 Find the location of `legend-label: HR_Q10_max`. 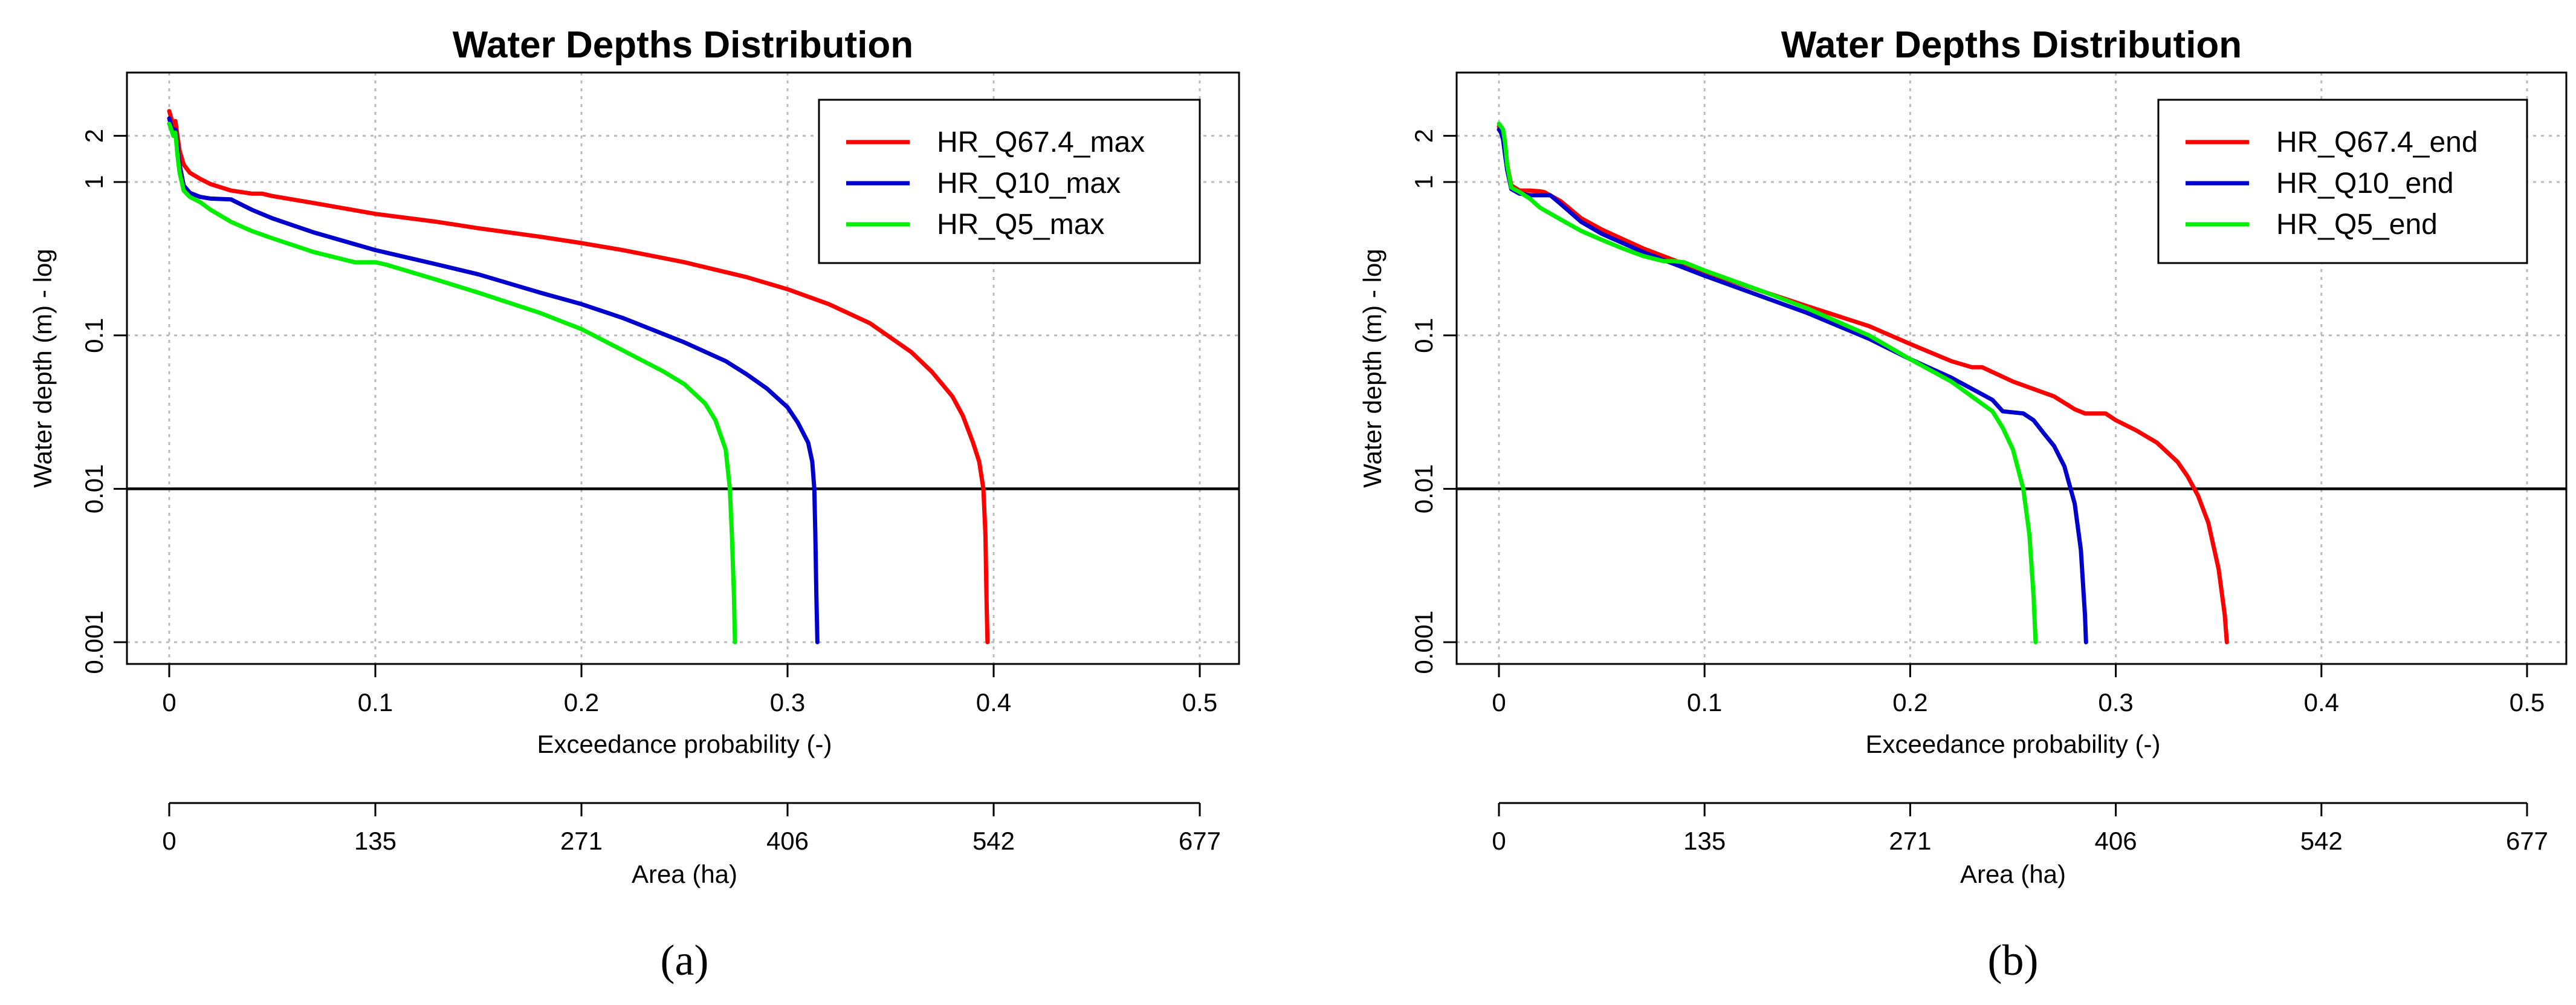

legend-label: HR_Q10_max is located at coordinates (1029, 184).